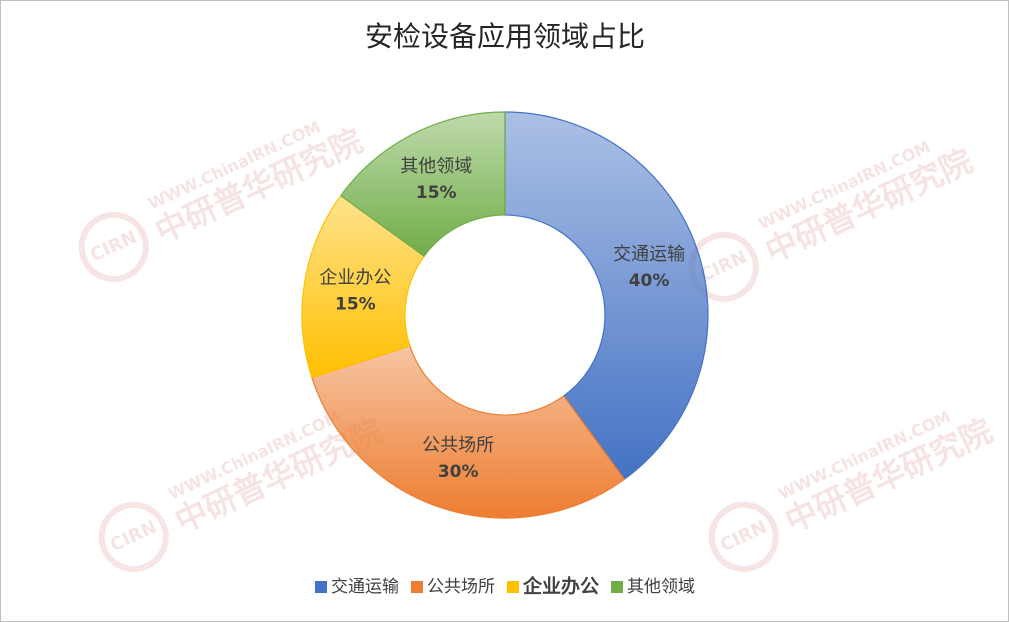  I want to click on slice-category-label: 公共场所, so click(458, 445).